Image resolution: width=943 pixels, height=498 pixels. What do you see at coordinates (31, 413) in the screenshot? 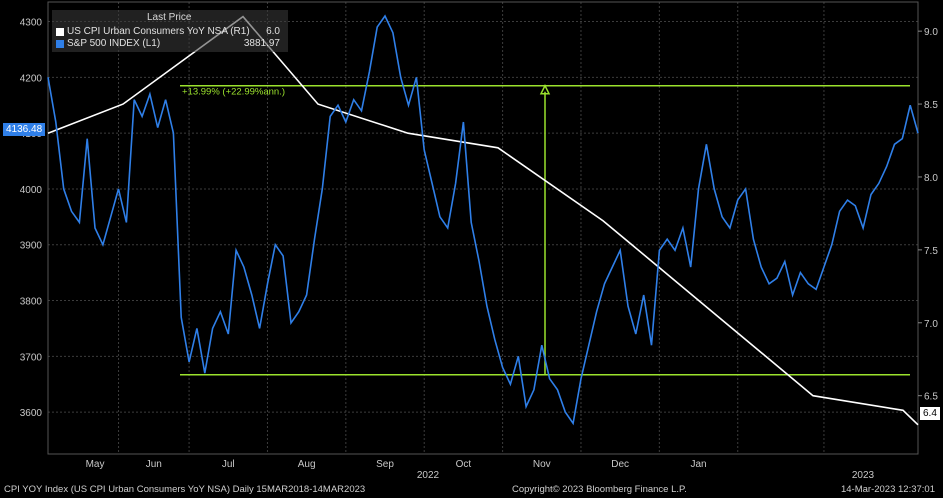
I see `left-tick-label: 3600` at bounding box center [31, 413].